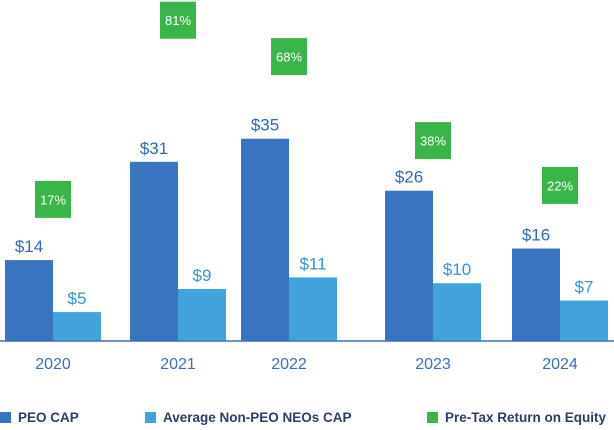 The height and width of the screenshot is (430, 614). I want to click on legend-item-non-peo-cap: Average Non-PEO NEOs CAP, so click(248, 417).